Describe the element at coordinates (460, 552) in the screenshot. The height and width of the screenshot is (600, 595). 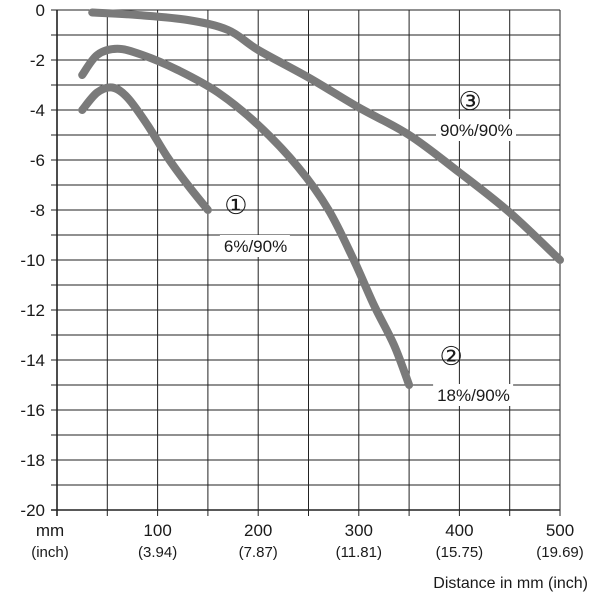
I see `x-tick-sublabel: (15.75)` at that location.